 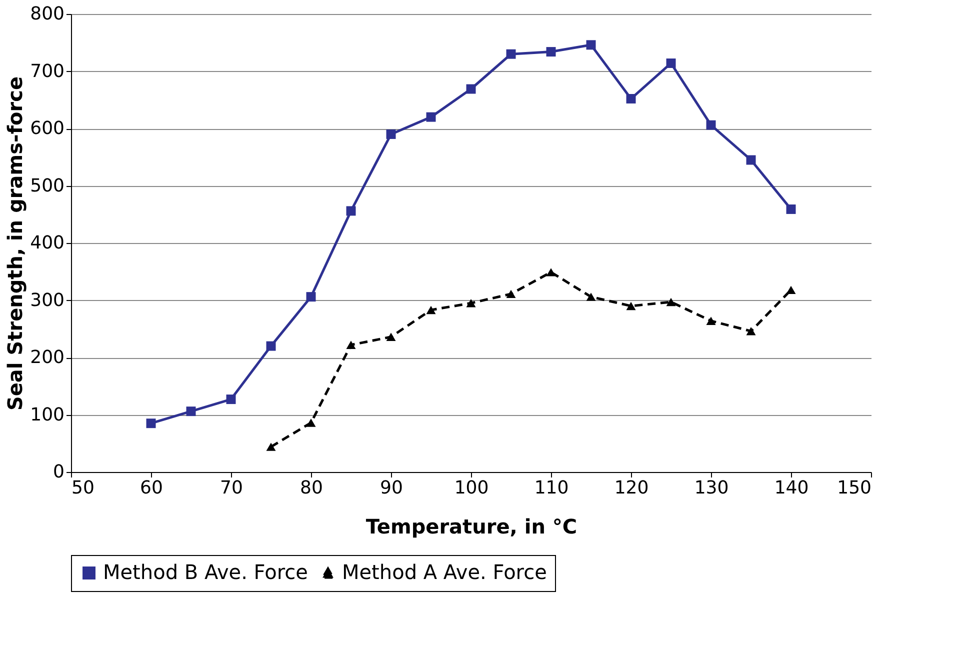 I want to click on legend-label: Method B Ave. Force, so click(x=205, y=572).